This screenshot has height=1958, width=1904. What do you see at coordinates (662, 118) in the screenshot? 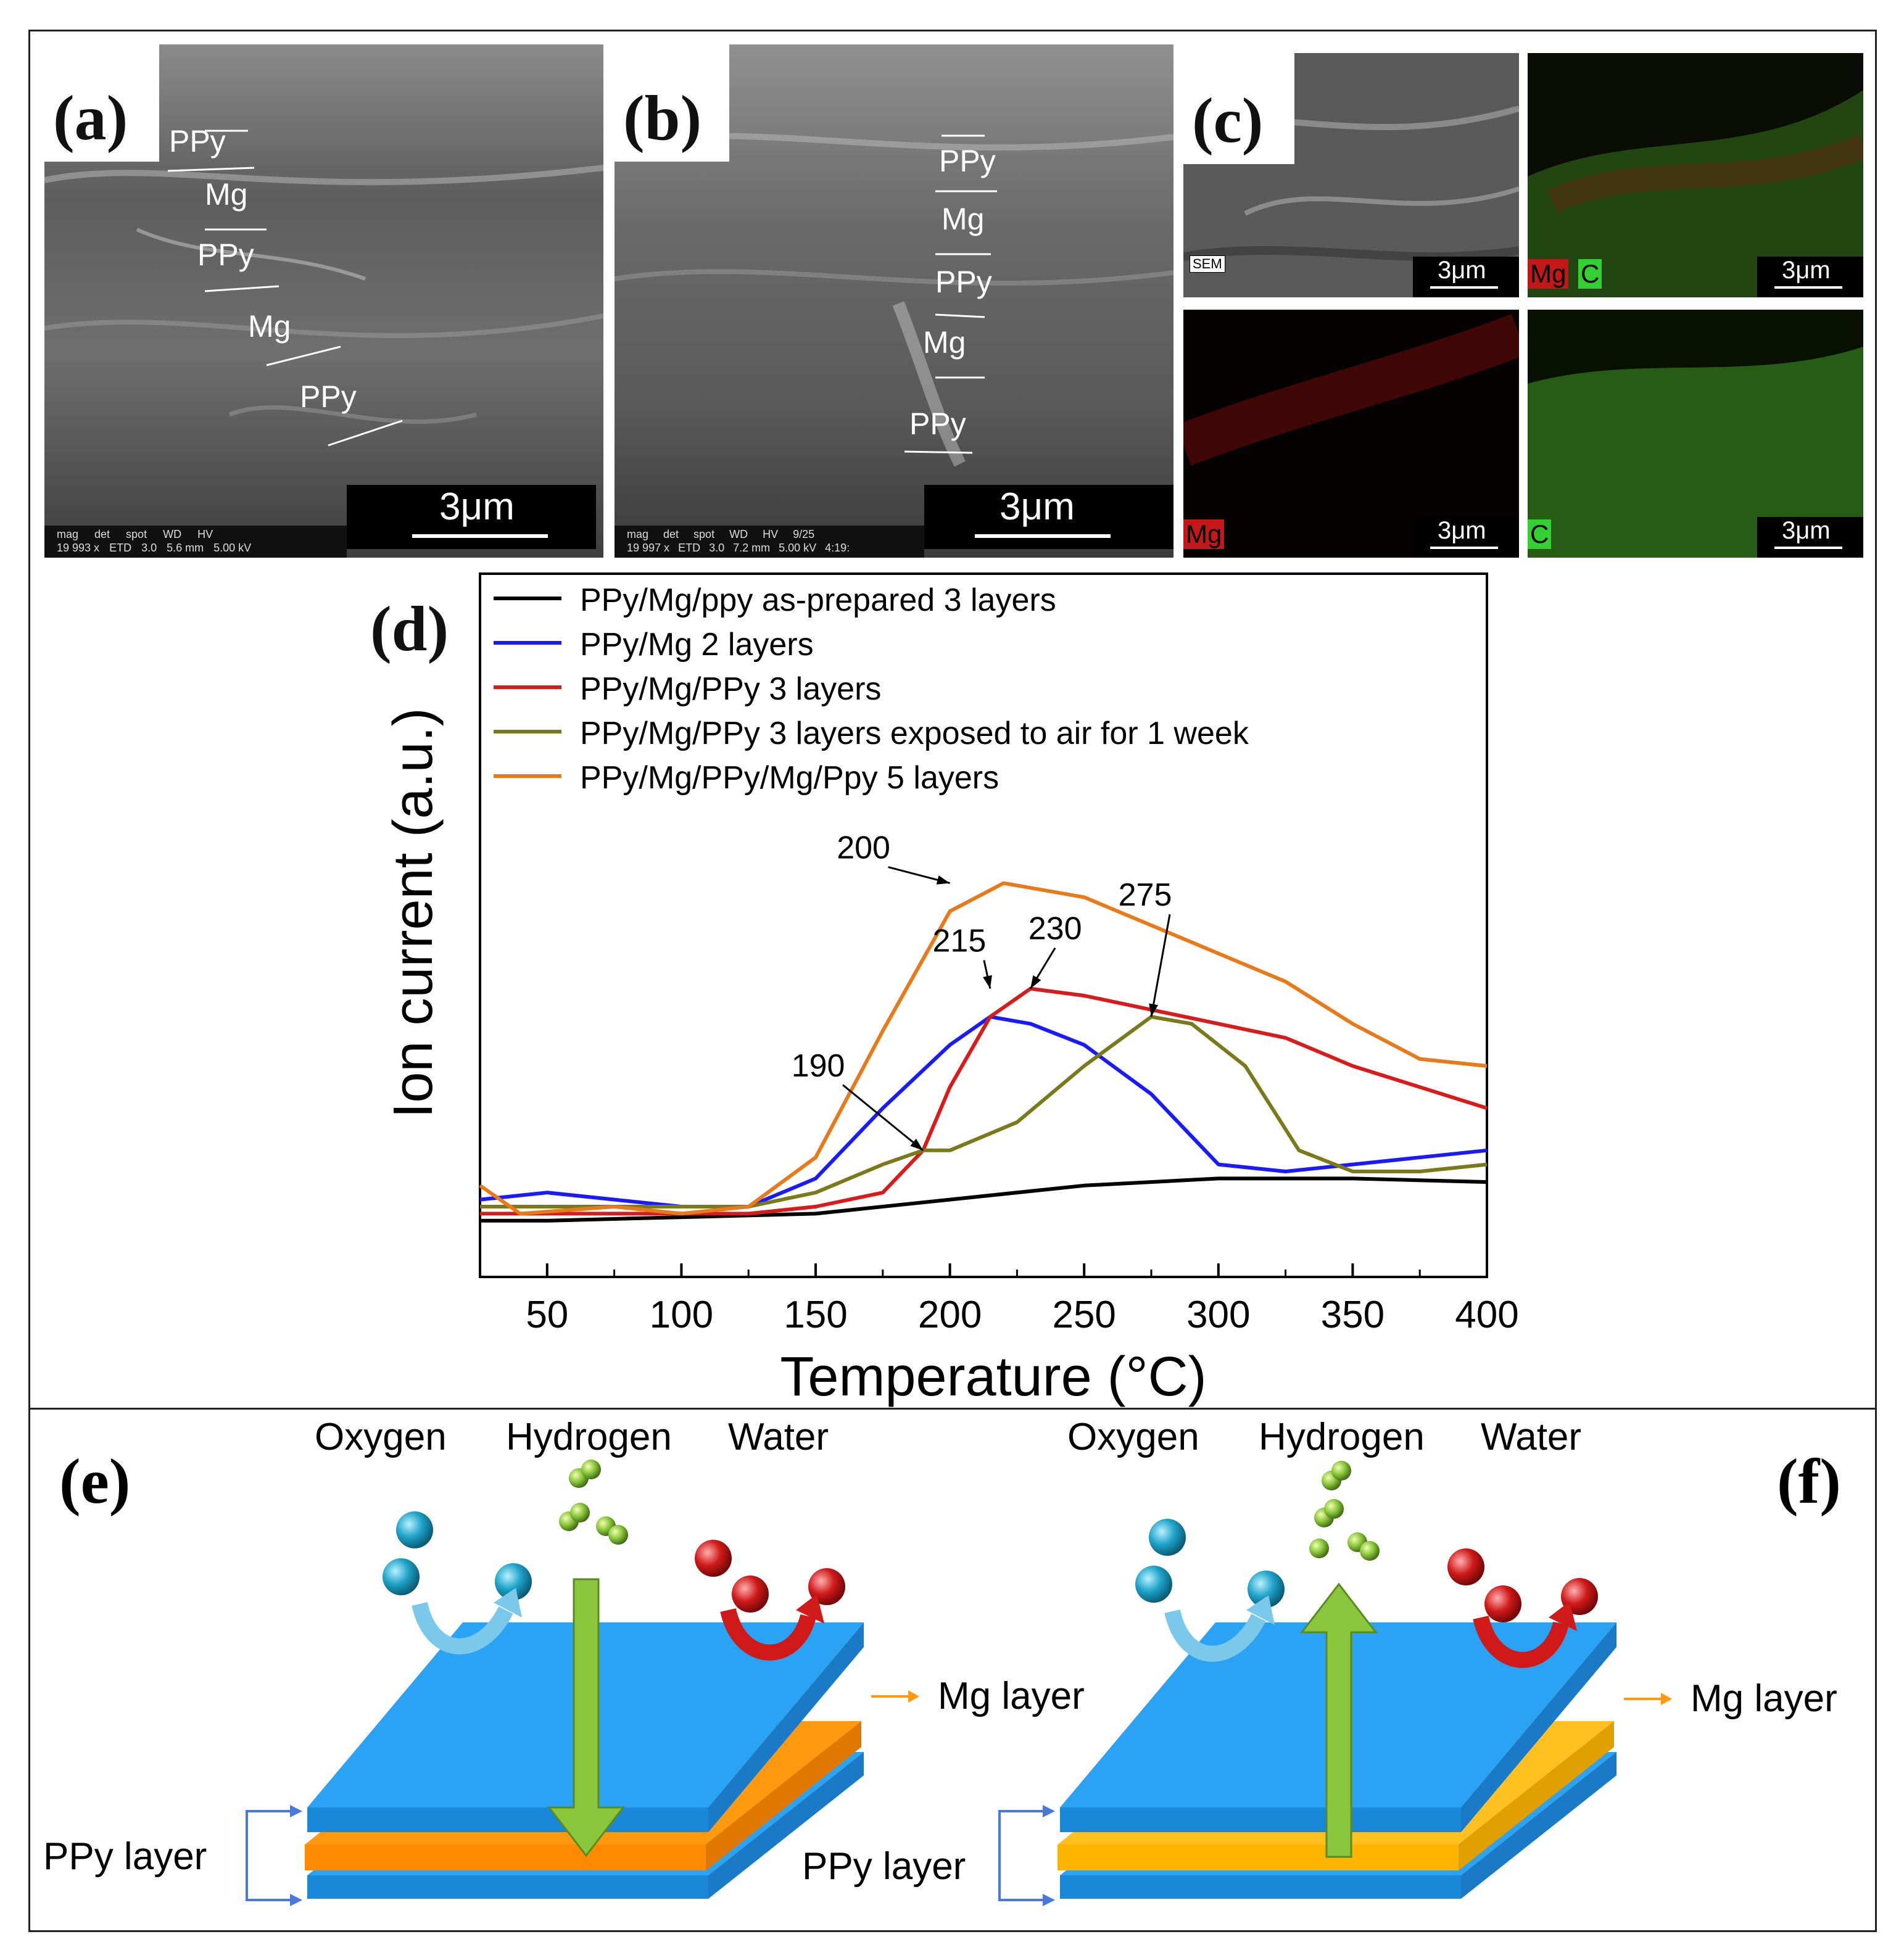
I see `panel-letter-b: (b)` at bounding box center [662, 118].